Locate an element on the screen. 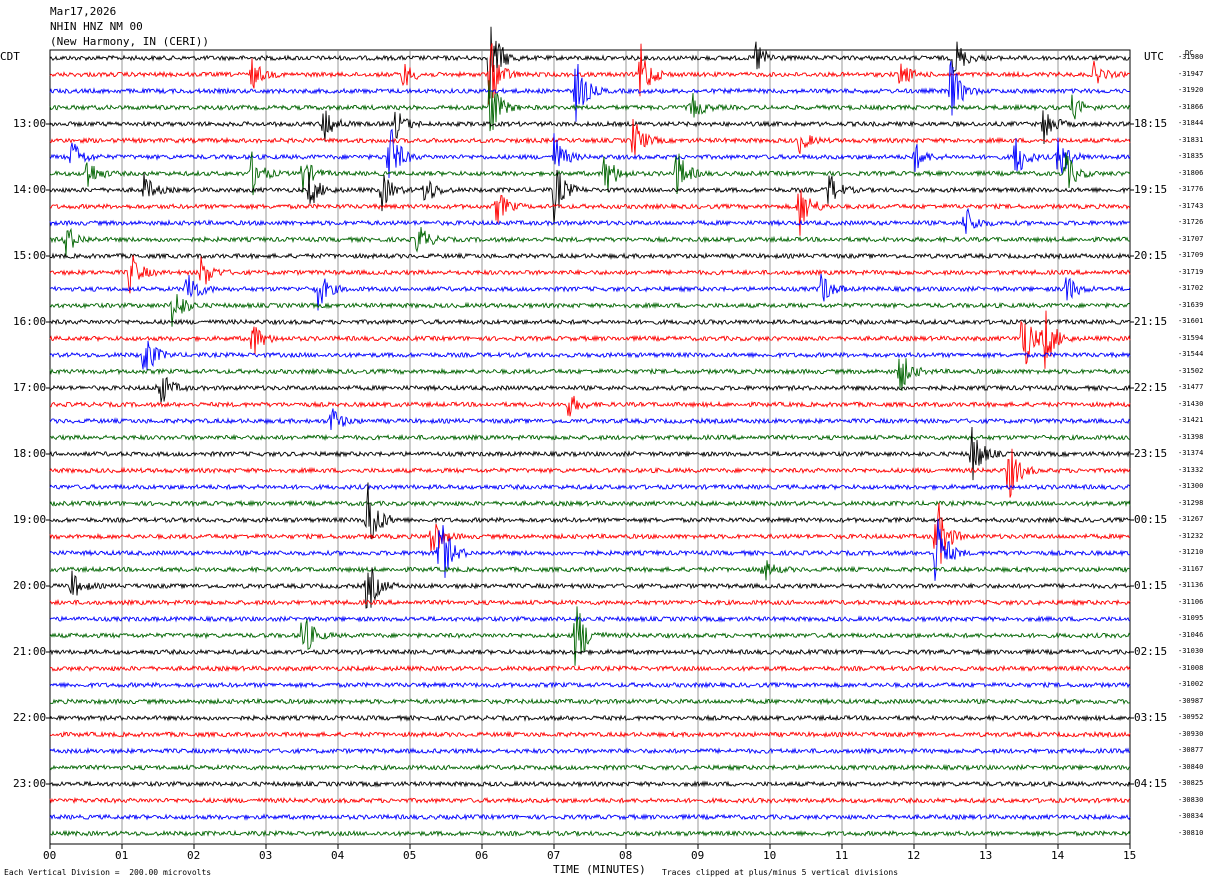 Image resolution: width=1210 pixels, height=886 pixels. utc-hour-label: 03:15 is located at coordinates (1151, 717).